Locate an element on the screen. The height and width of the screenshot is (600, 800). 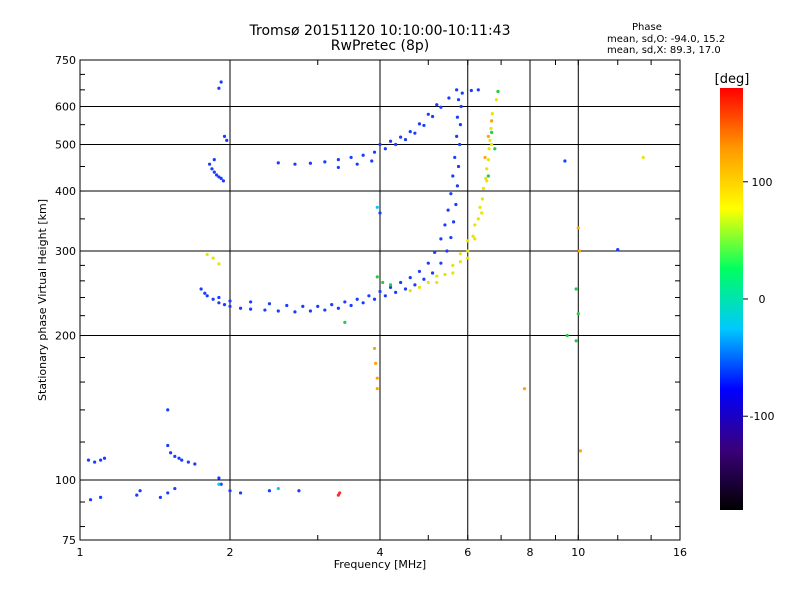
y-tick-label: 300 is located at coordinates (65, 251).